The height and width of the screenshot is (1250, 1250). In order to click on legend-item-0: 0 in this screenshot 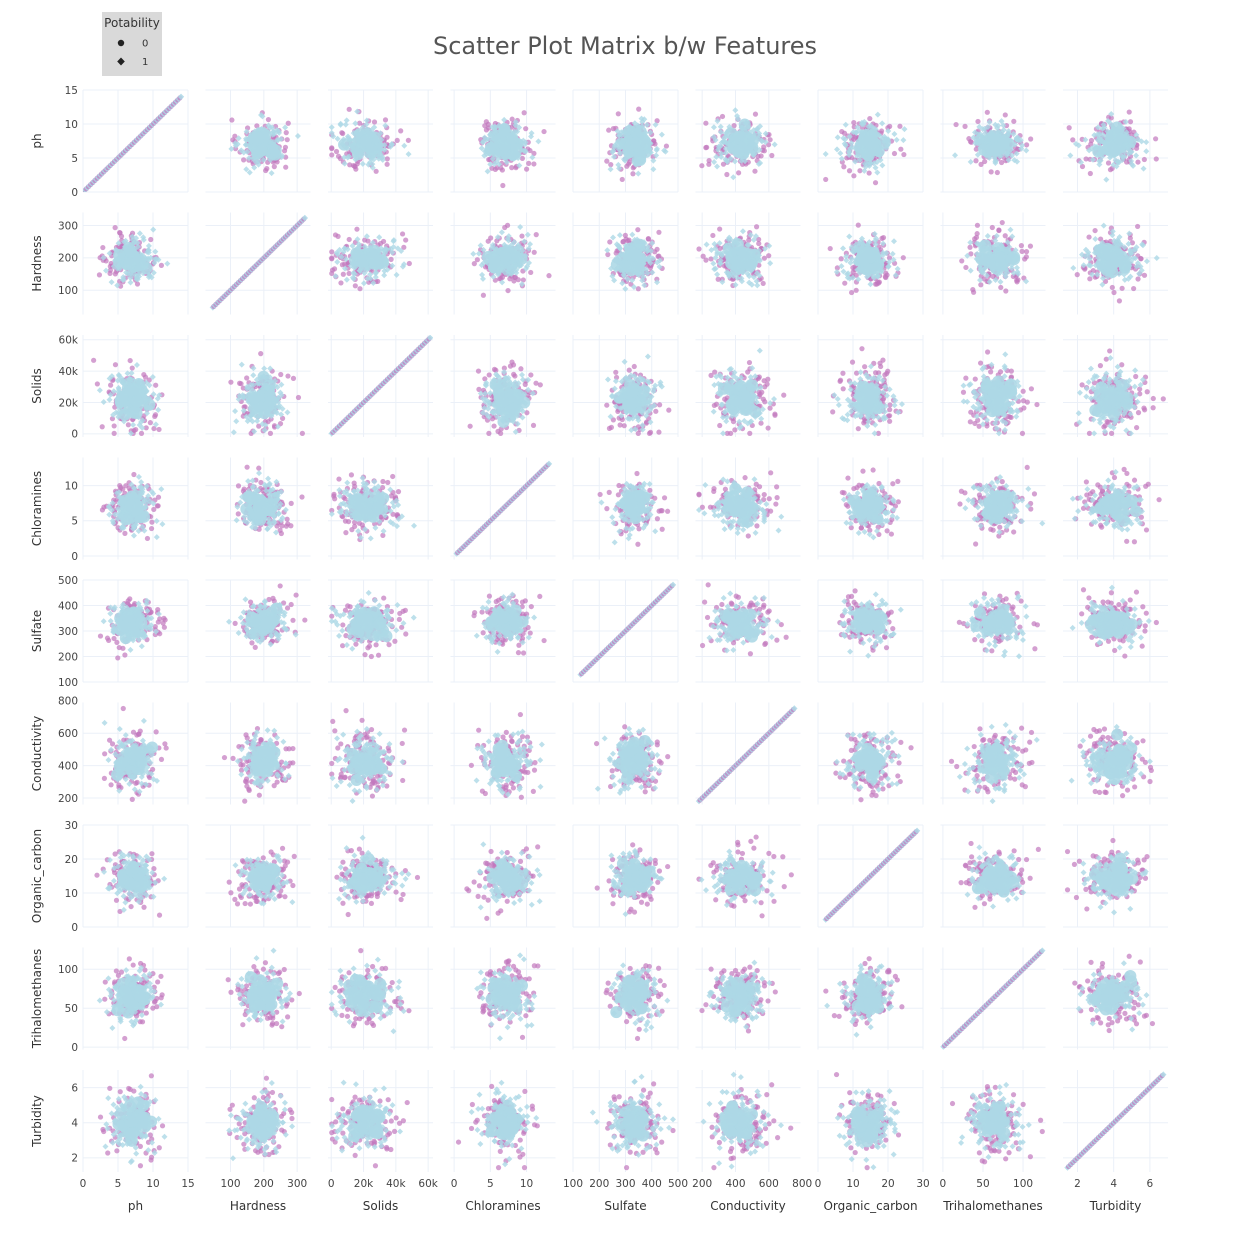, I will do `click(133, 44)`.